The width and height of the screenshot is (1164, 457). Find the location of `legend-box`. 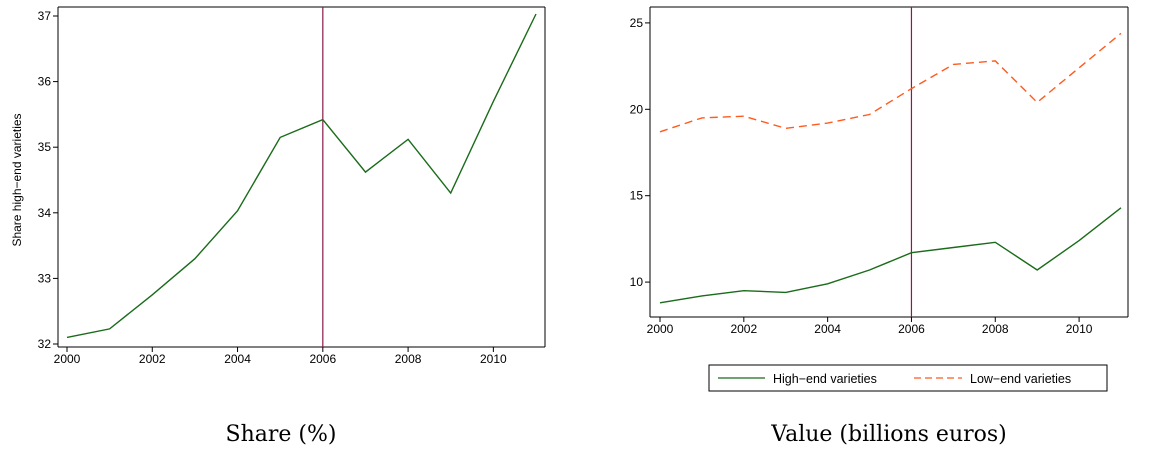

legend-box is located at coordinates (908, 378).